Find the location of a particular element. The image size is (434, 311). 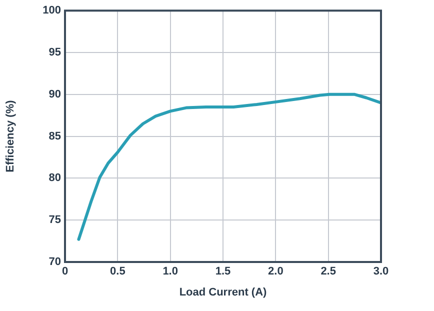

x-tick-label: 2.5 is located at coordinates (328, 272).